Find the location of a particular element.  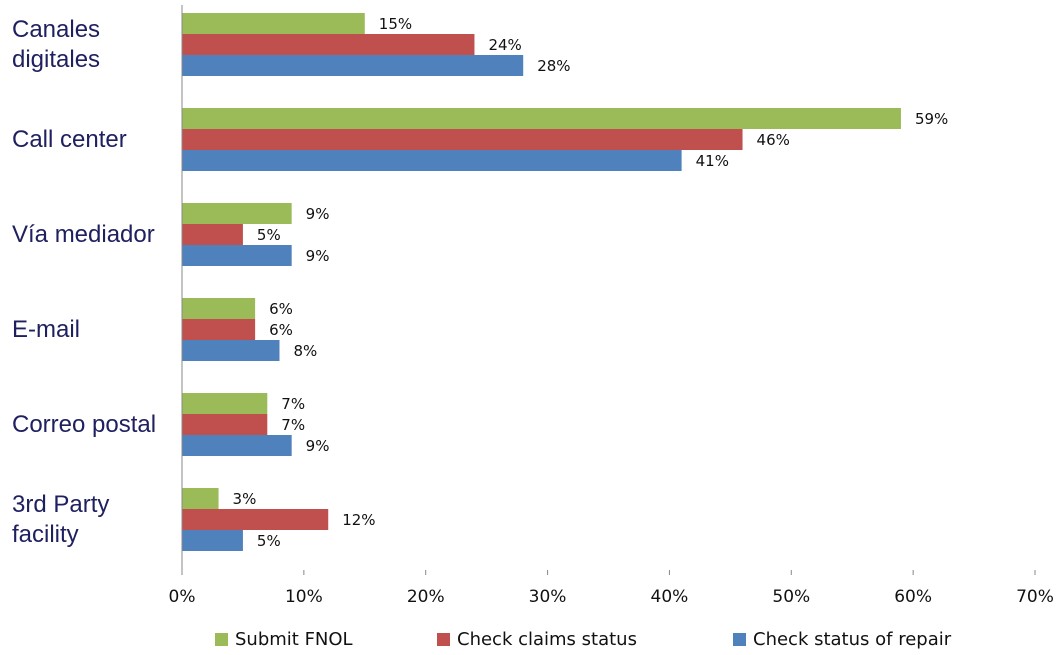

data-label: 28% is located at coordinates (553, 66).